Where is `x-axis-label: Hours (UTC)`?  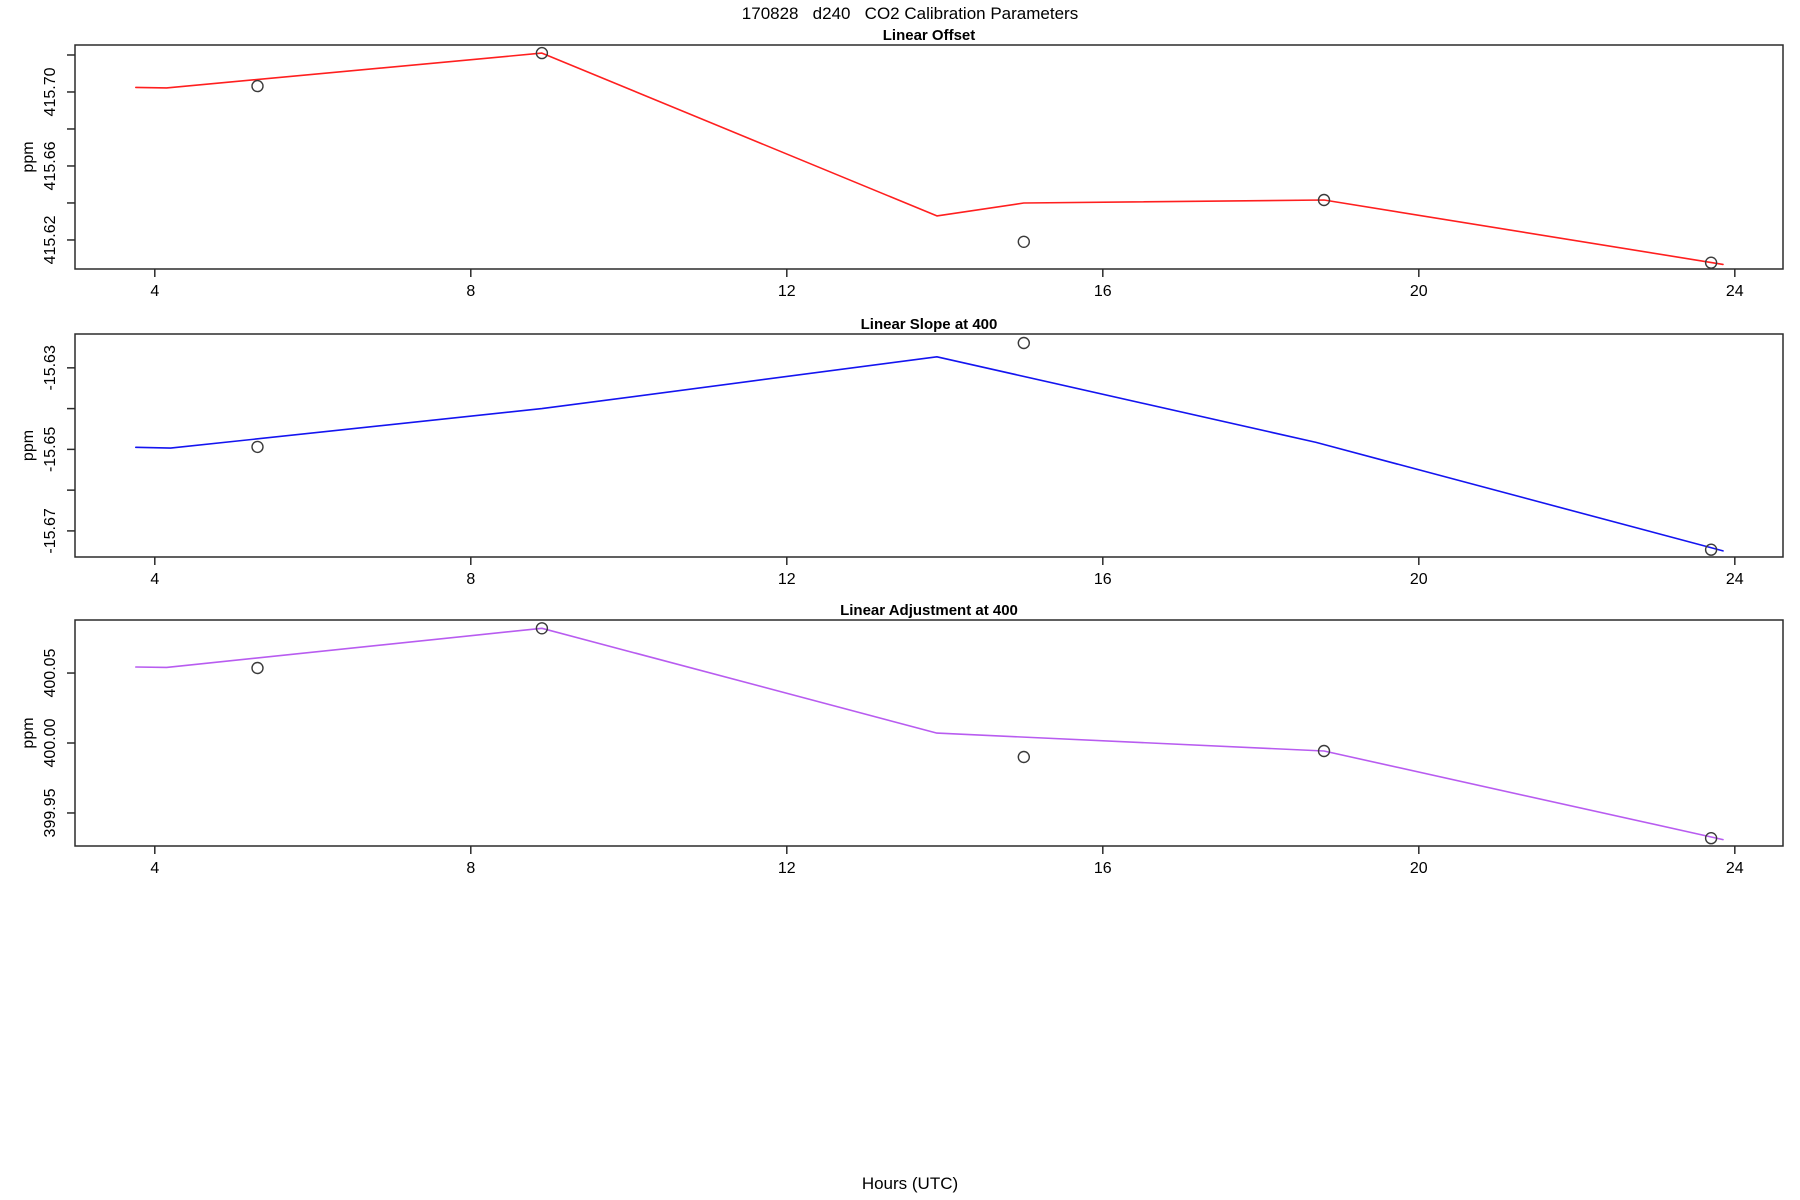 x-axis-label: Hours (UTC) is located at coordinates (910, 1183).